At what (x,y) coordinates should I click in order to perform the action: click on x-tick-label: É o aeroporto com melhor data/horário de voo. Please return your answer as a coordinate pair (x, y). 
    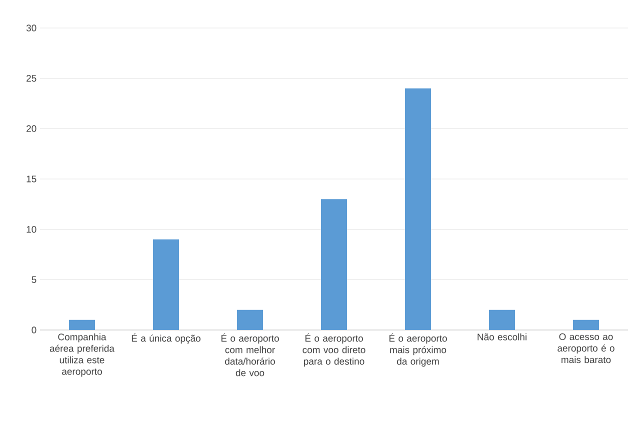
    Looking at the image, I should click on (250, 354).